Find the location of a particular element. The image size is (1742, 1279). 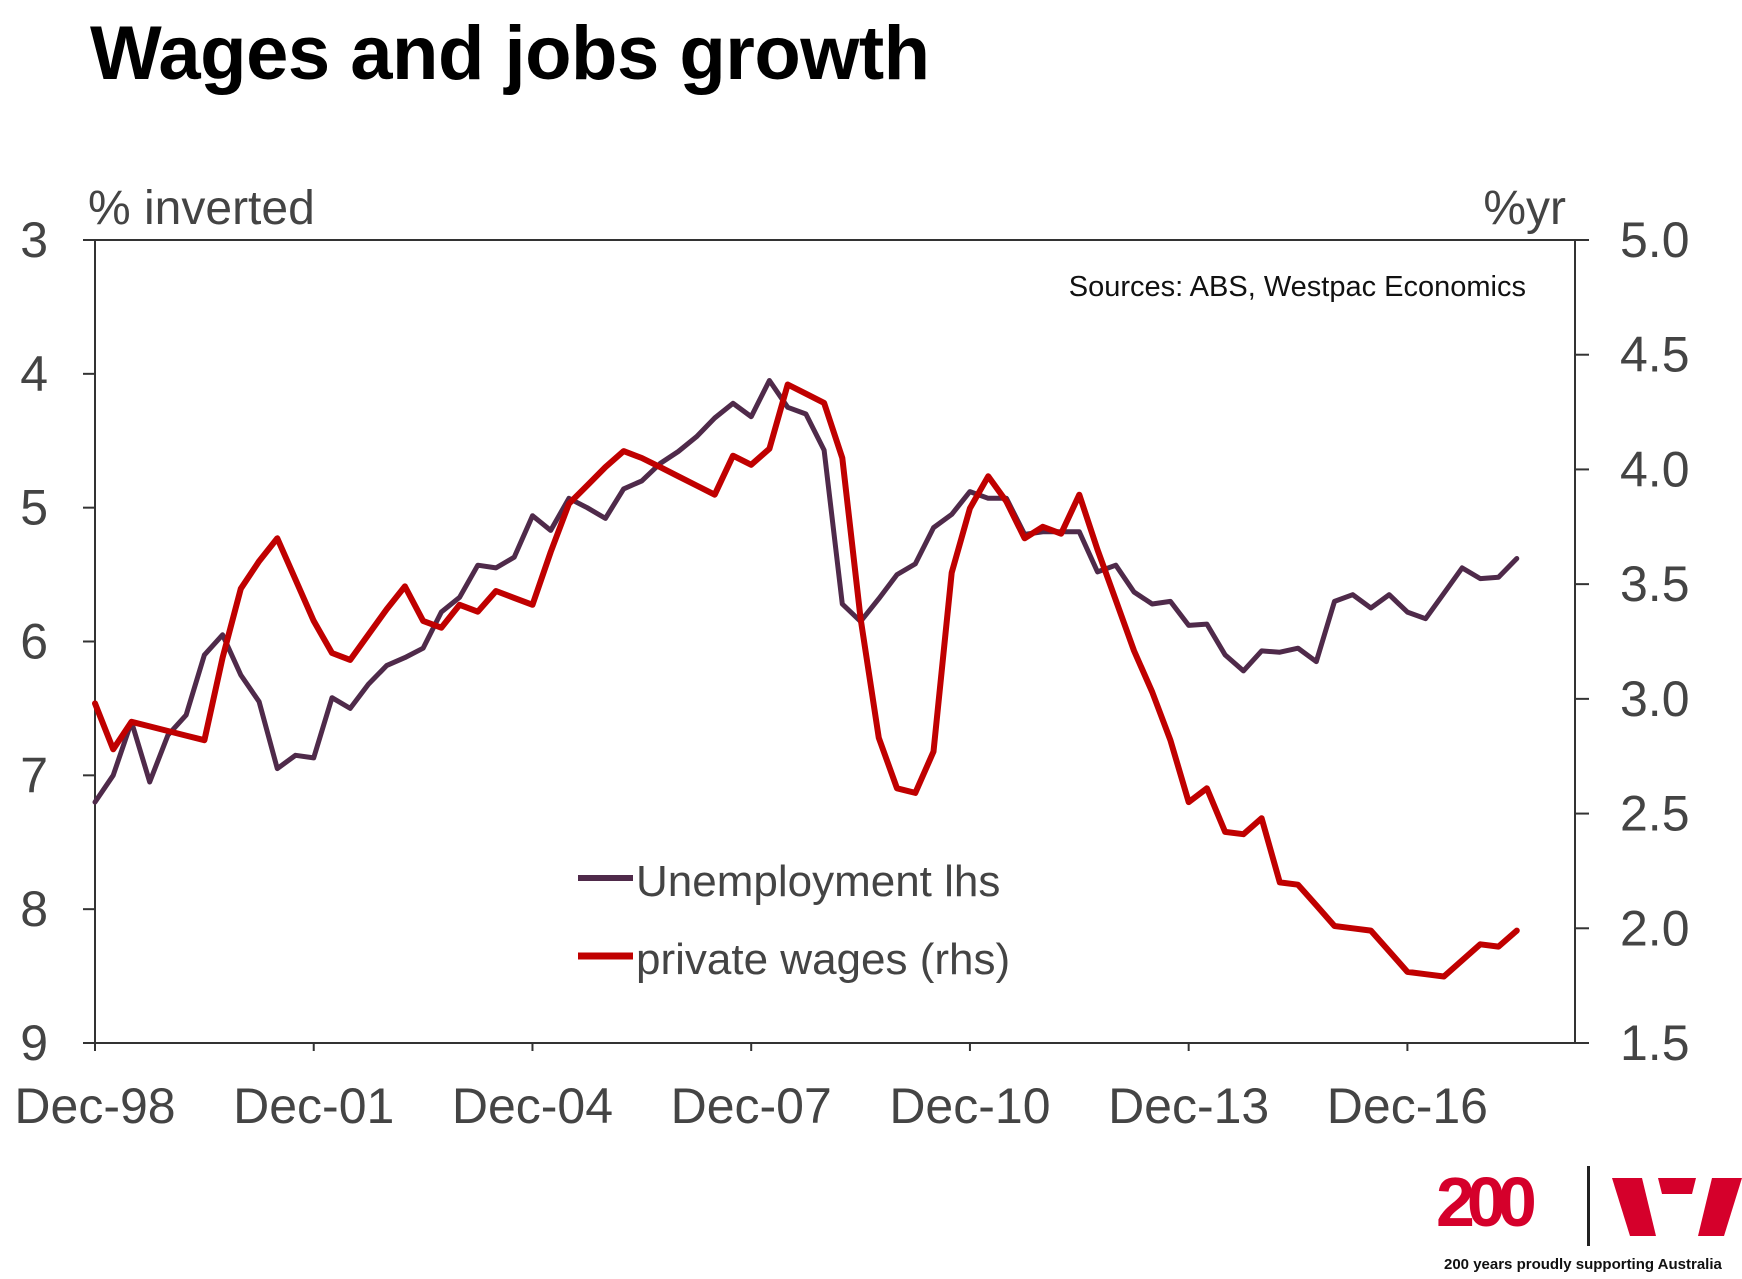

right-tick-label: 3.0 is located at coordinates (1655, 699).